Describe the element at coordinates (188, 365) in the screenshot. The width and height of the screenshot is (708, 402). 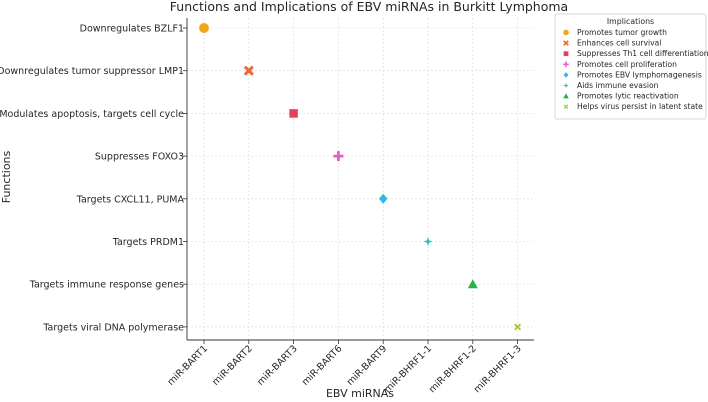
I see `x-tick-label: miR-BART1` at that location.